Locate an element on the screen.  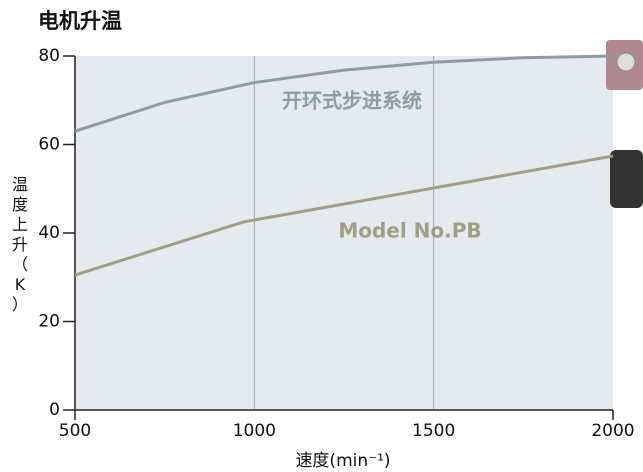
y-axis-label-char: 温 is located at coordinates (20, 184).